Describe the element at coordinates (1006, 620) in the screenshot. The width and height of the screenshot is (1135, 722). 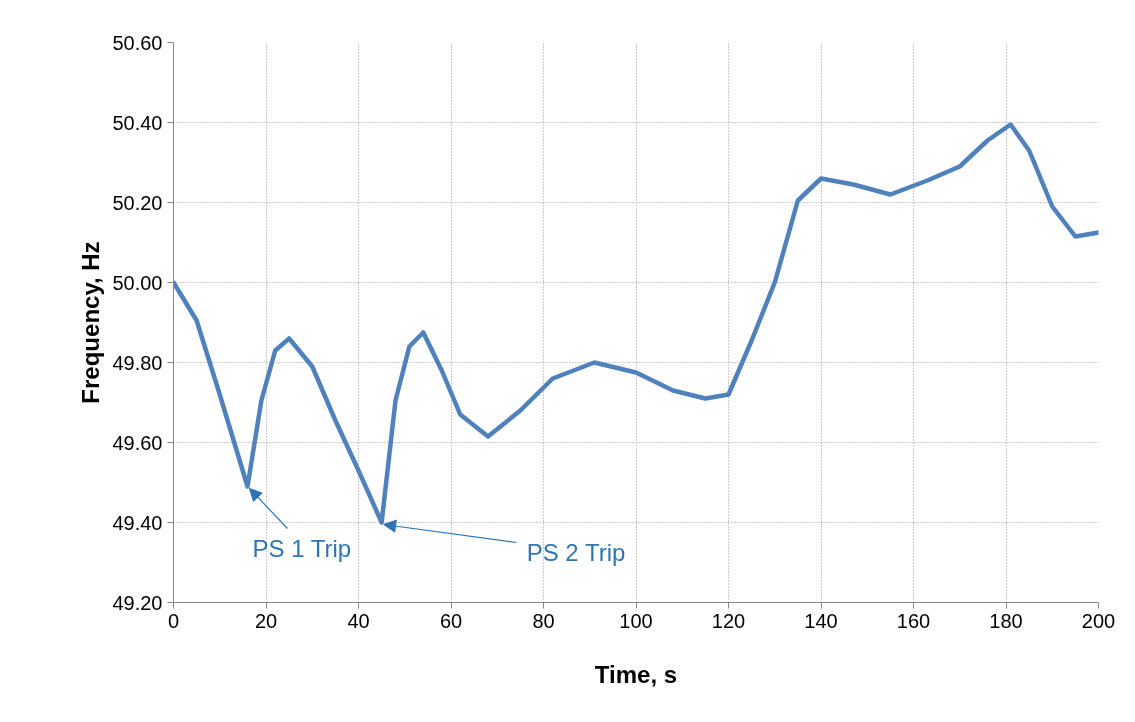
I see `x-tick-label: 180` at that location.